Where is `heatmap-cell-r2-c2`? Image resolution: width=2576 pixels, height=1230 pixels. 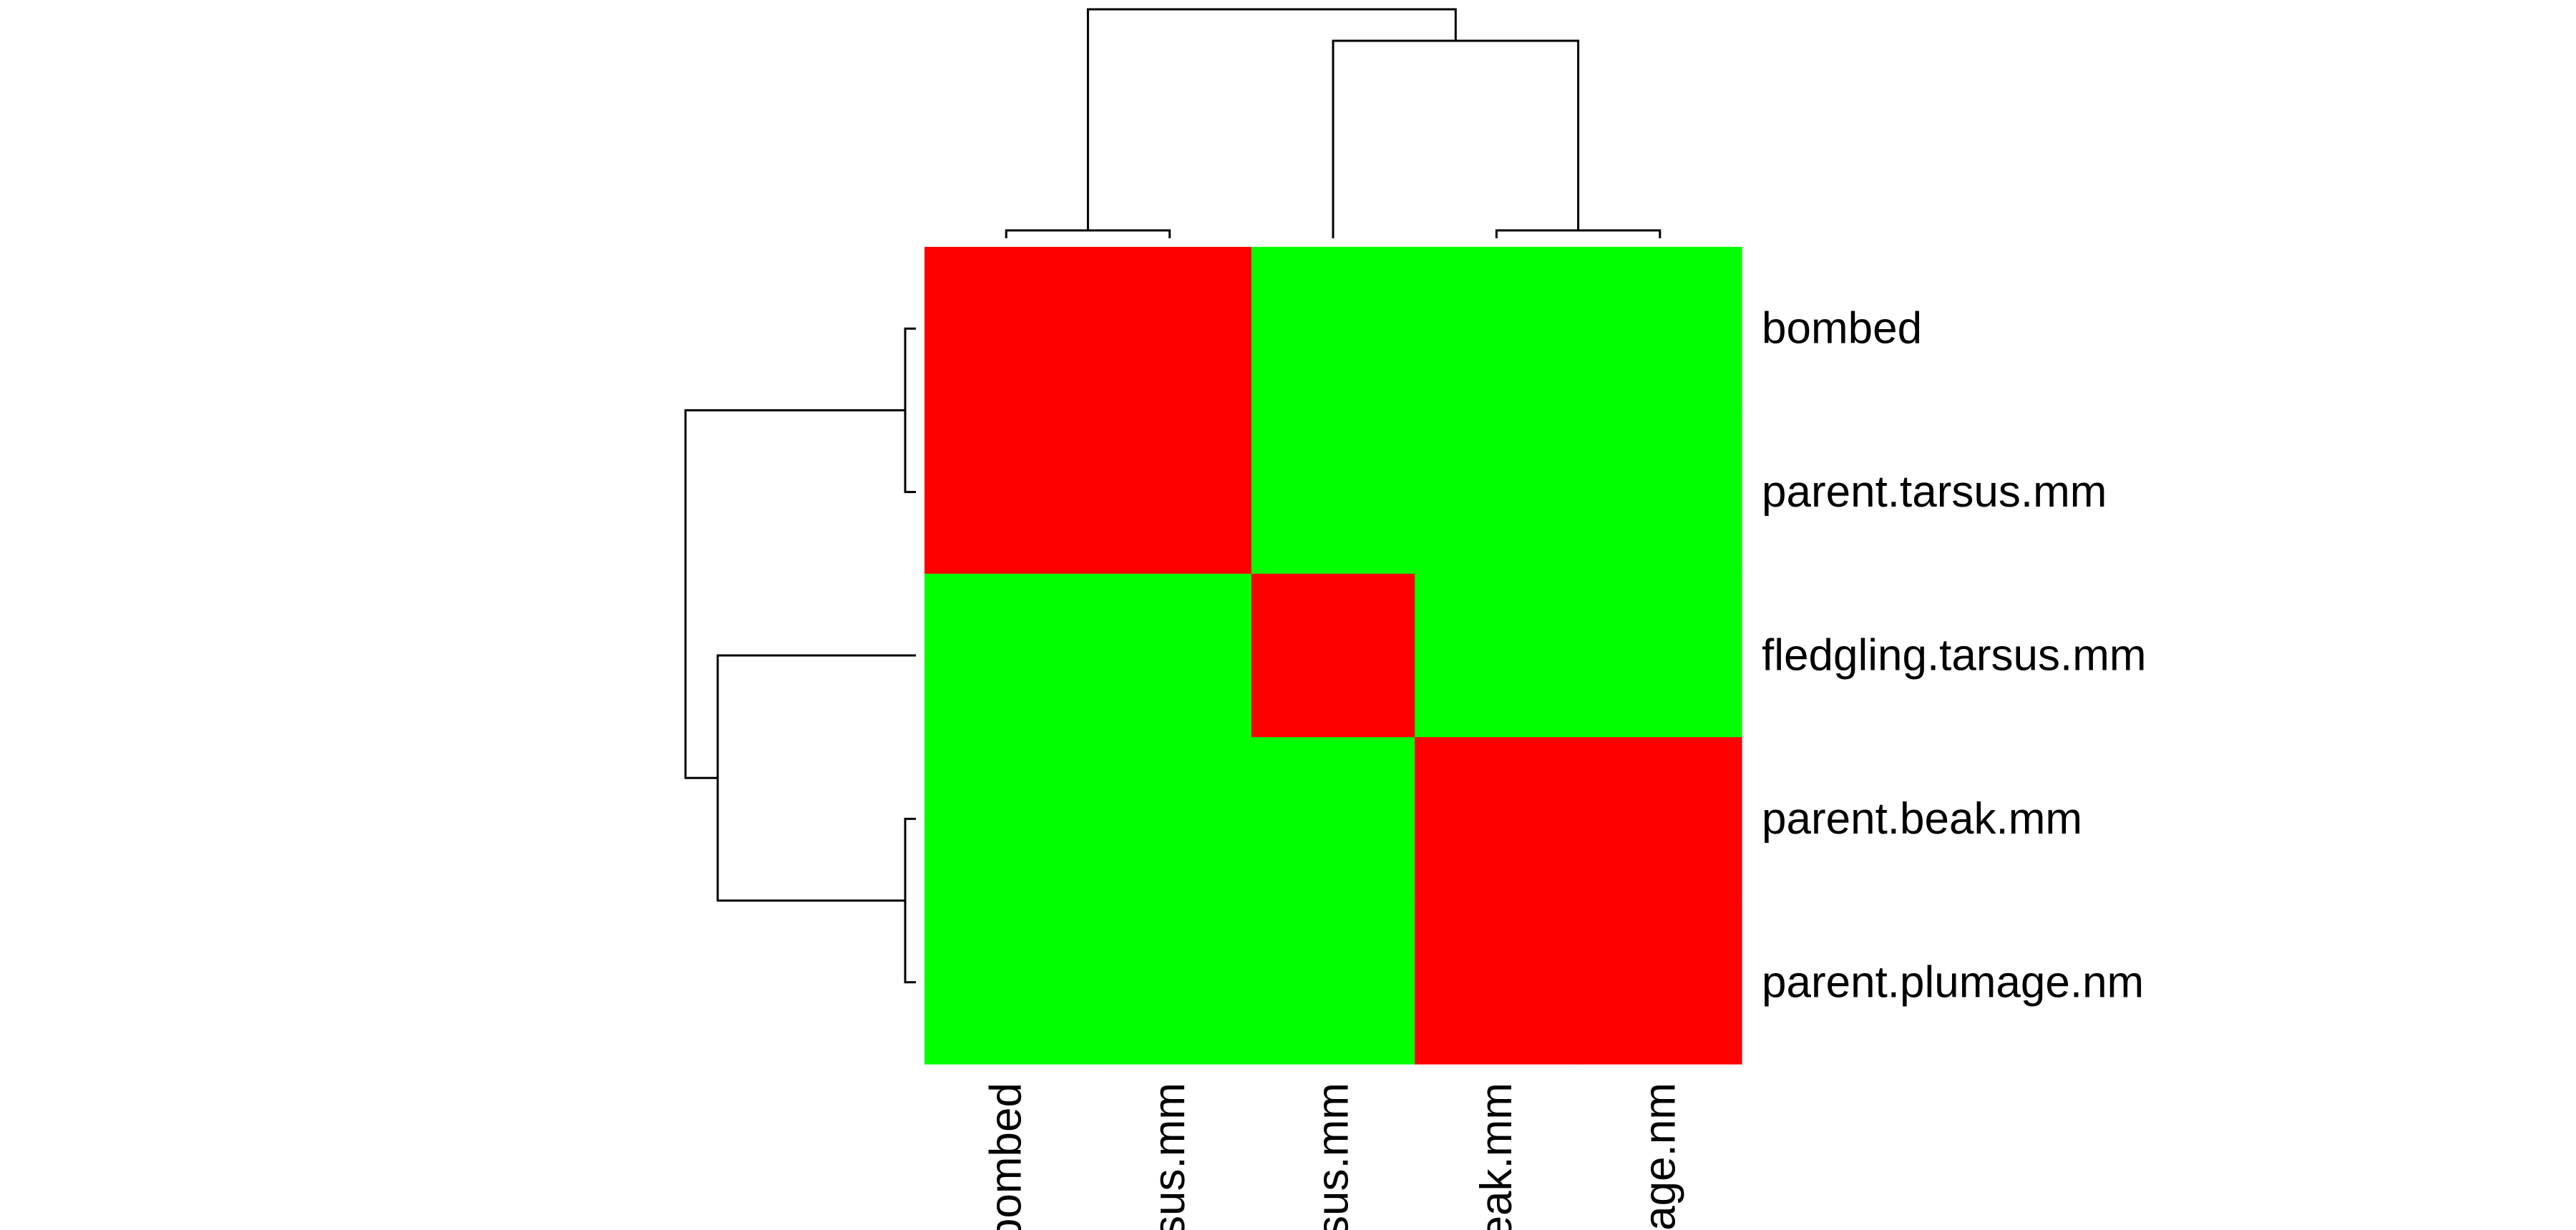
heatmap-cell-r2-c2 is located at coordinates (1333, 655).